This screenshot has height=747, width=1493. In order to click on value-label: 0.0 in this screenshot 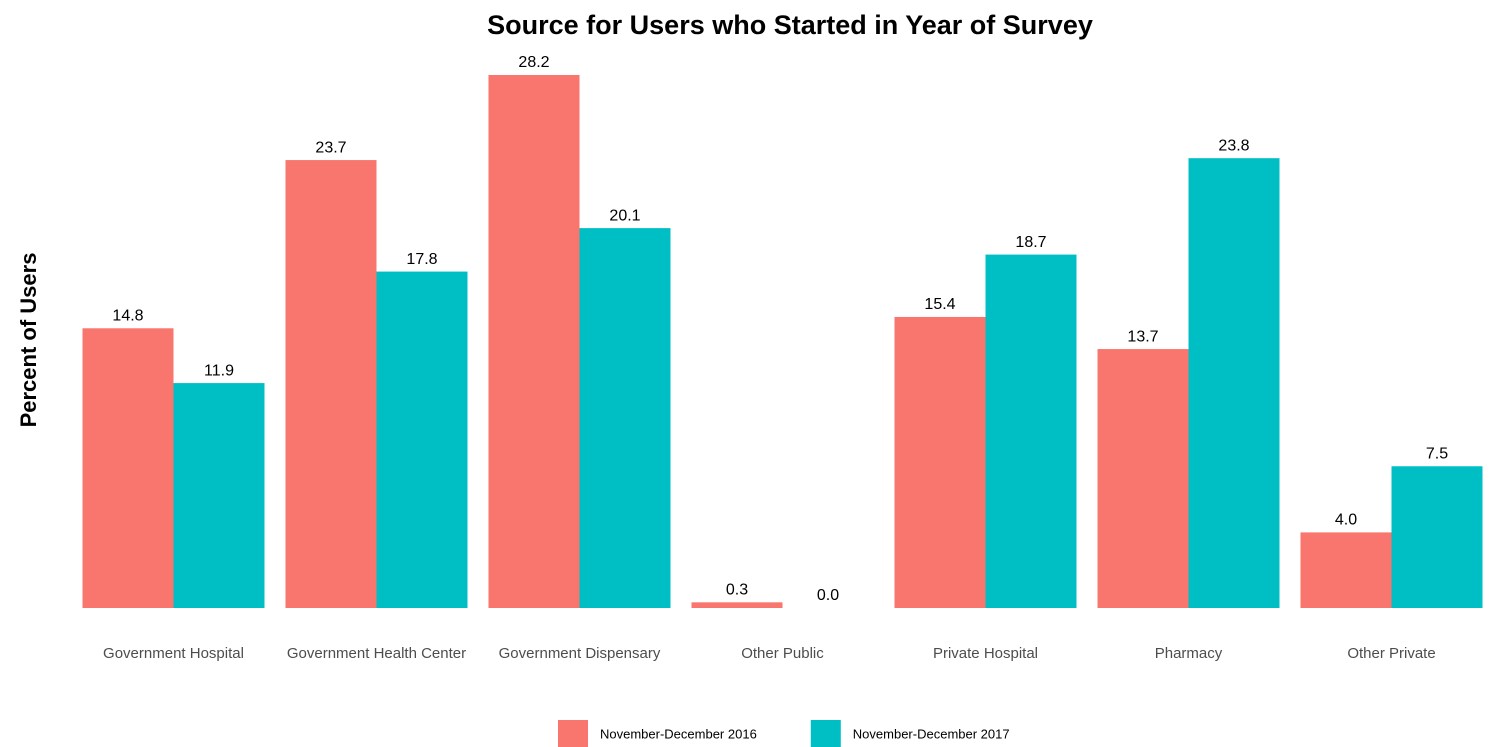, I will do `click(828, 595)`.